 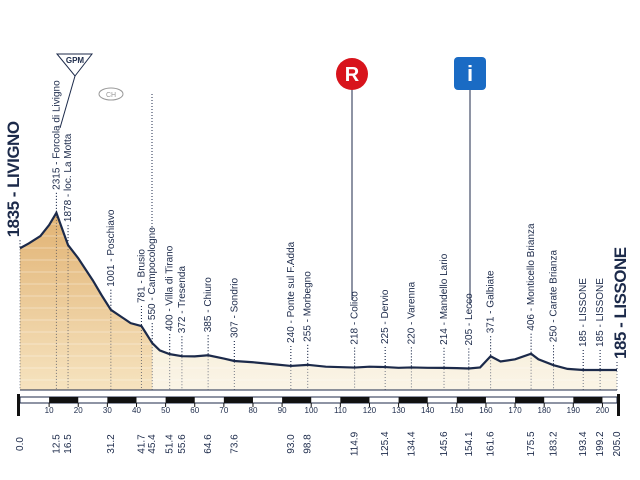 I want to click on waypoint-label: 400 - Villa di Tirano, so click(x=170, y=288).